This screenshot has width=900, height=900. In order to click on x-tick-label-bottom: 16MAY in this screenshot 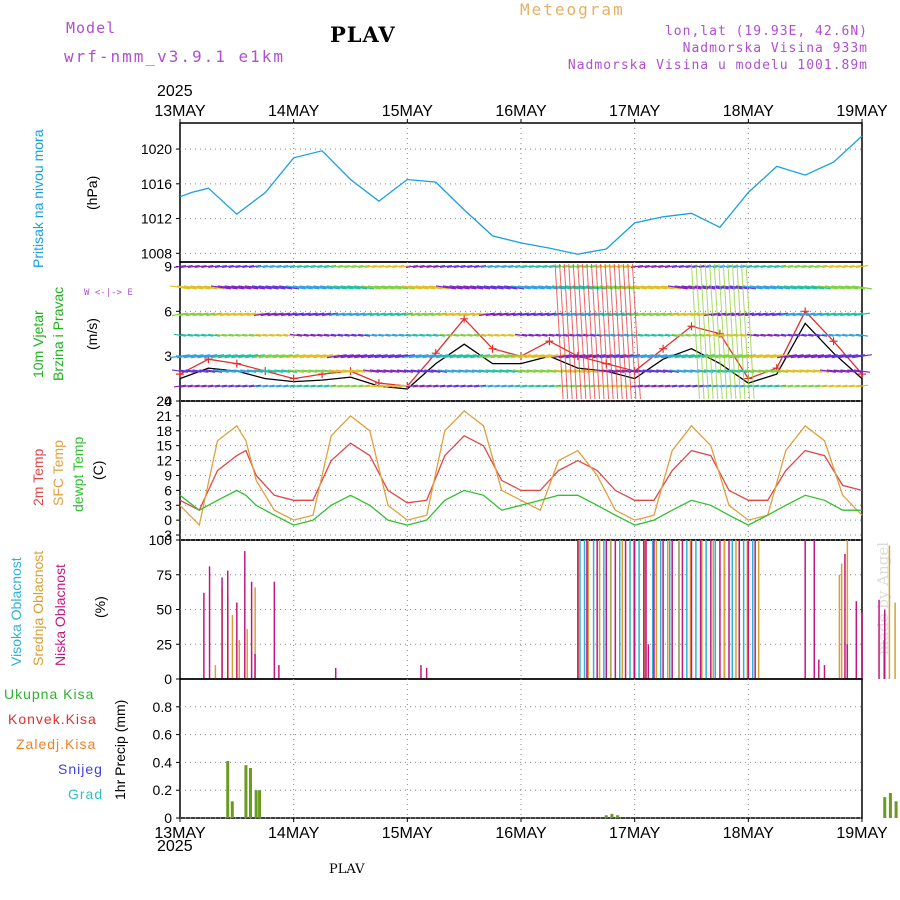, I will do `click(521, 833)`.